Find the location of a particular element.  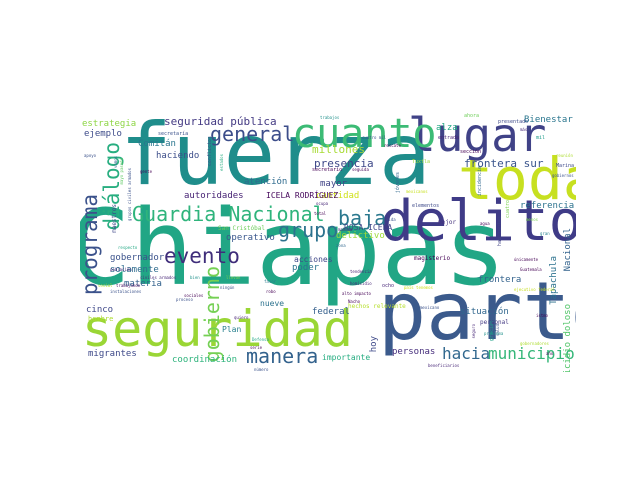

word-ano: año is located at coordinates (550, 353).